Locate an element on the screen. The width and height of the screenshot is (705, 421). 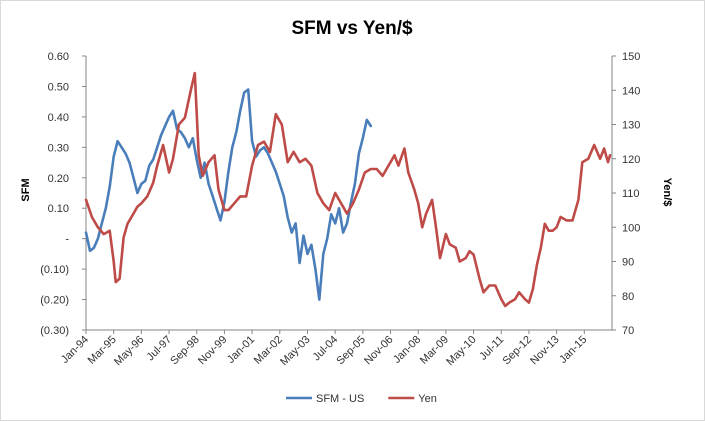
left-tick-label: (0.20) is located at coordinates (54, 301).